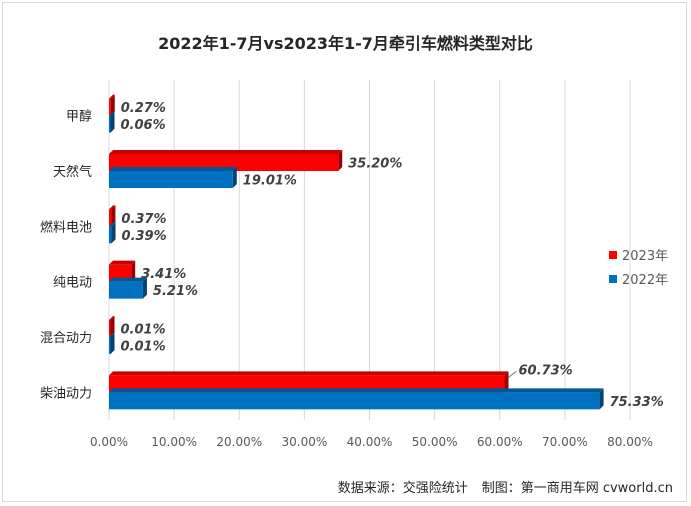  Describe the element at coordinates (512, 374) in the screenshot. I see `leader-line` at that location.